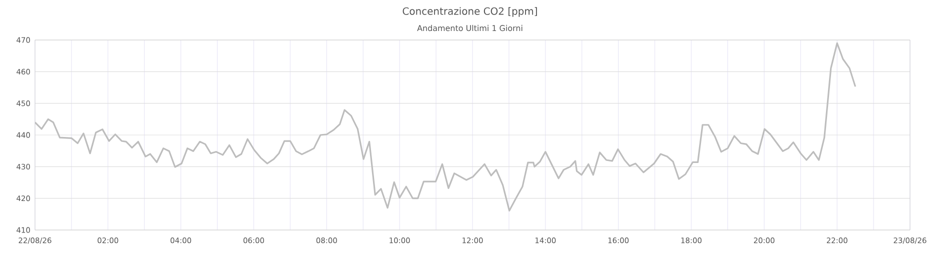 The image size is (940, 260). Describe the element at coordinates (469, 12) in the screenshot. I see `chart-title: Concentrazione CO2 [ppm]` at that location.